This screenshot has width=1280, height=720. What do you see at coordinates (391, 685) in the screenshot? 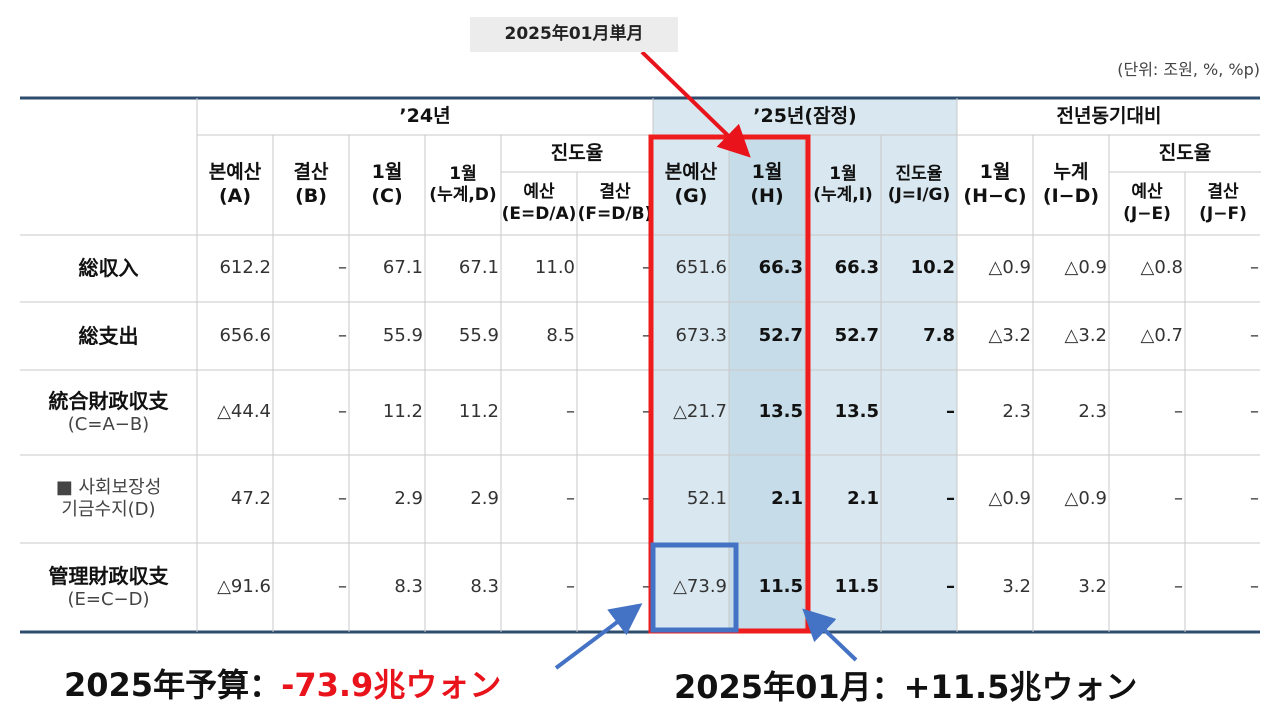
I see `note-value: -73.9兆ウォン` at bounding box center [391, 685].